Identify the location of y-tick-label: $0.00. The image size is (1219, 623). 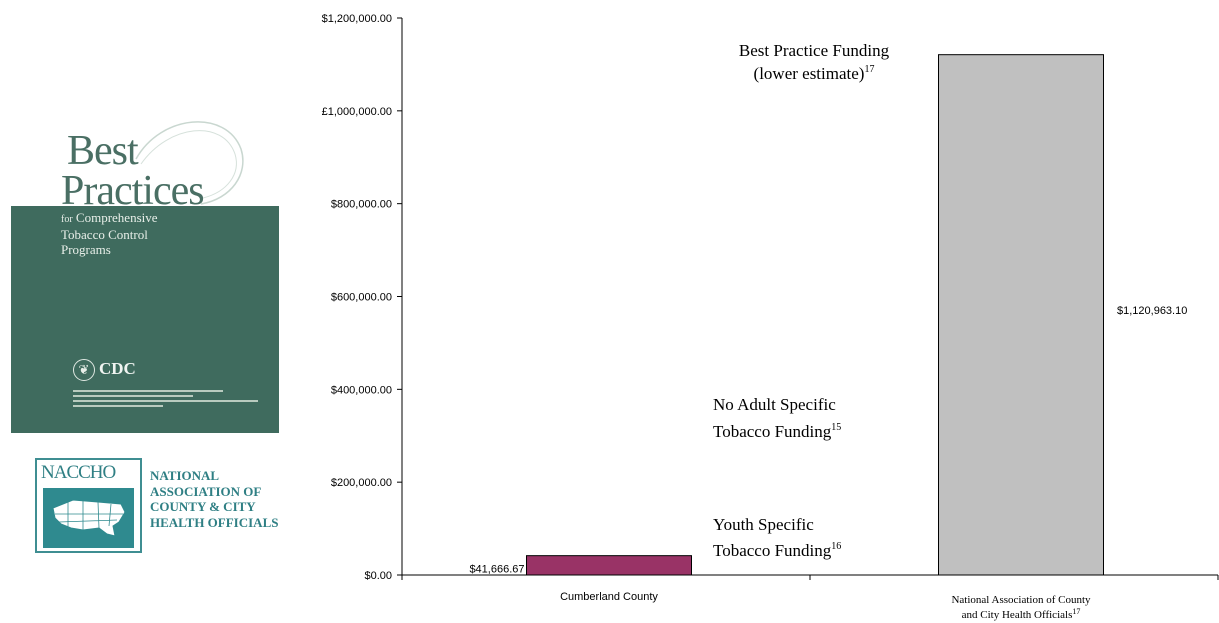
(378, 576).